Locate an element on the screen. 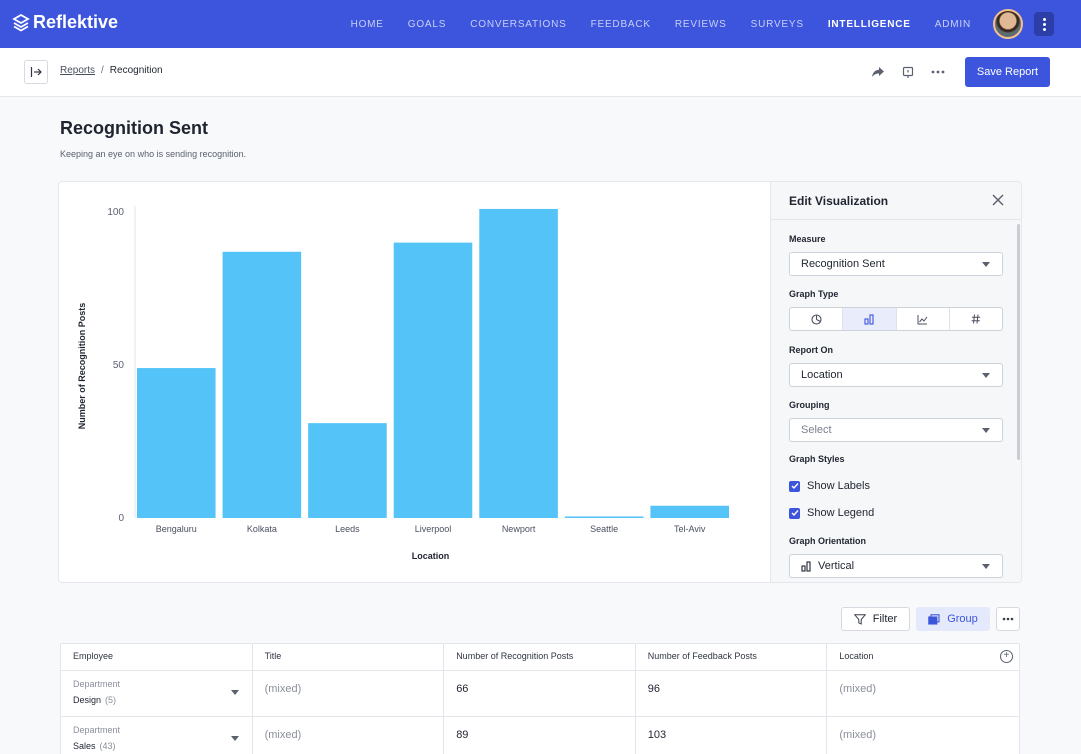 This screenshot has height=754, width=1081. checkmark-icon is located at coordinates (794, 513).